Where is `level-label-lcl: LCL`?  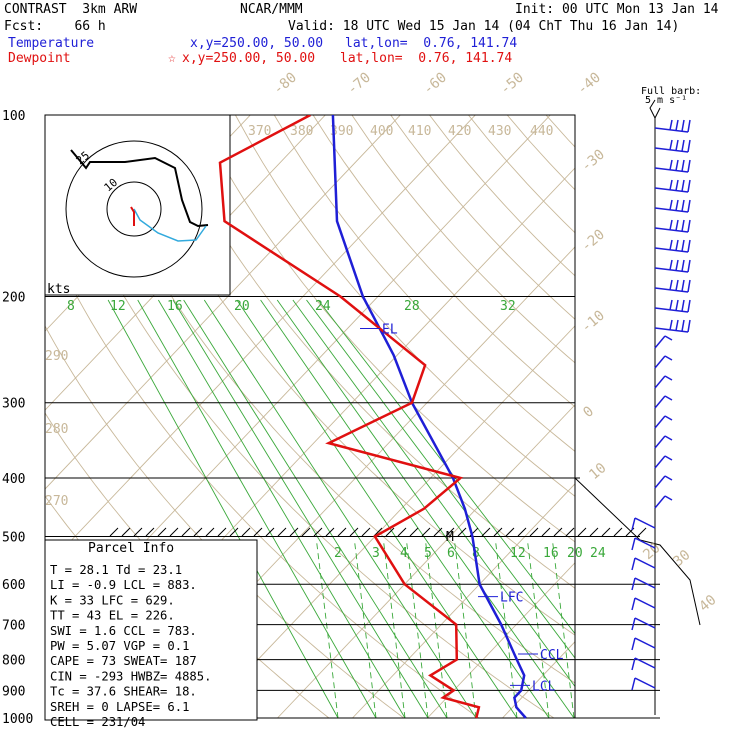
level-label-lcl: LCL is located at coordinates (544, 686).